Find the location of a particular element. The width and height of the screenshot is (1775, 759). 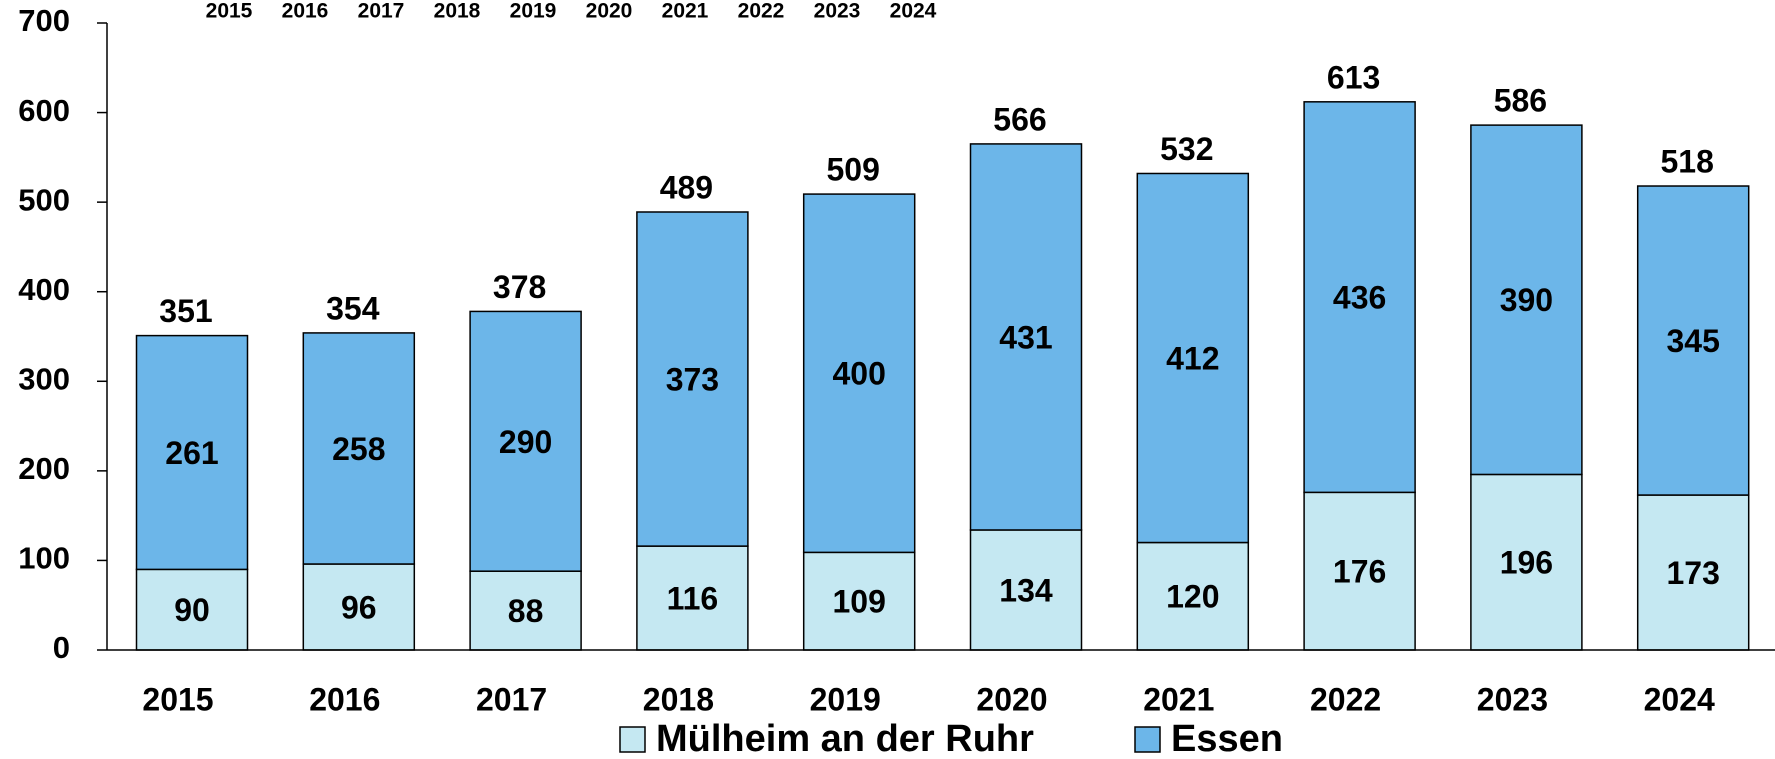

top-year-label: 2020 is located at coordinates (609, 11).